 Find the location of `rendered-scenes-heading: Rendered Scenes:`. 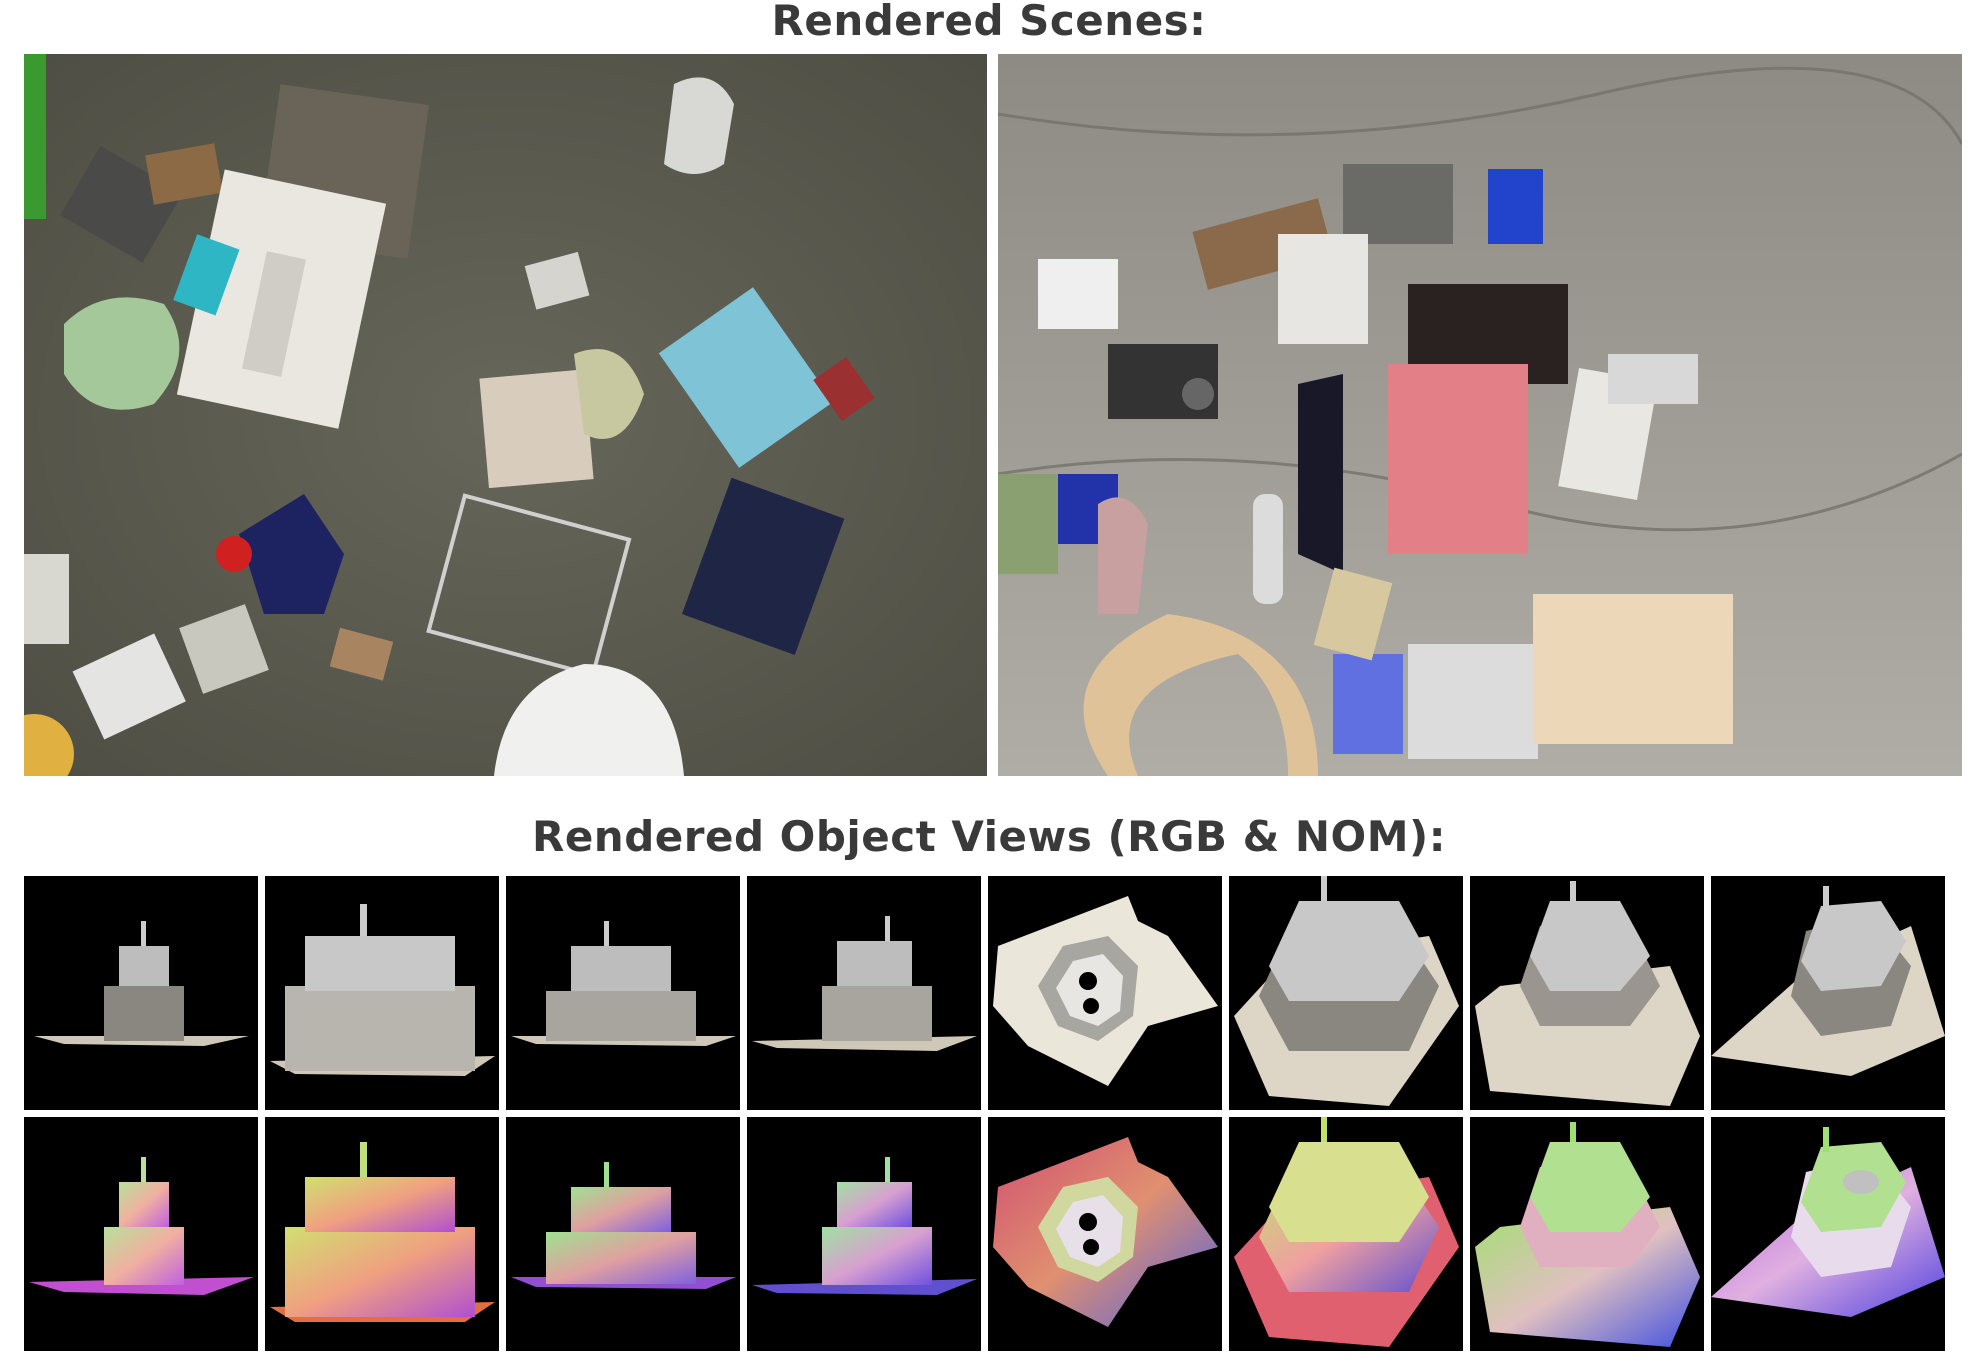

rendered-scenes-heading: Rendered Scenes: is located at coordinates (989, 22).